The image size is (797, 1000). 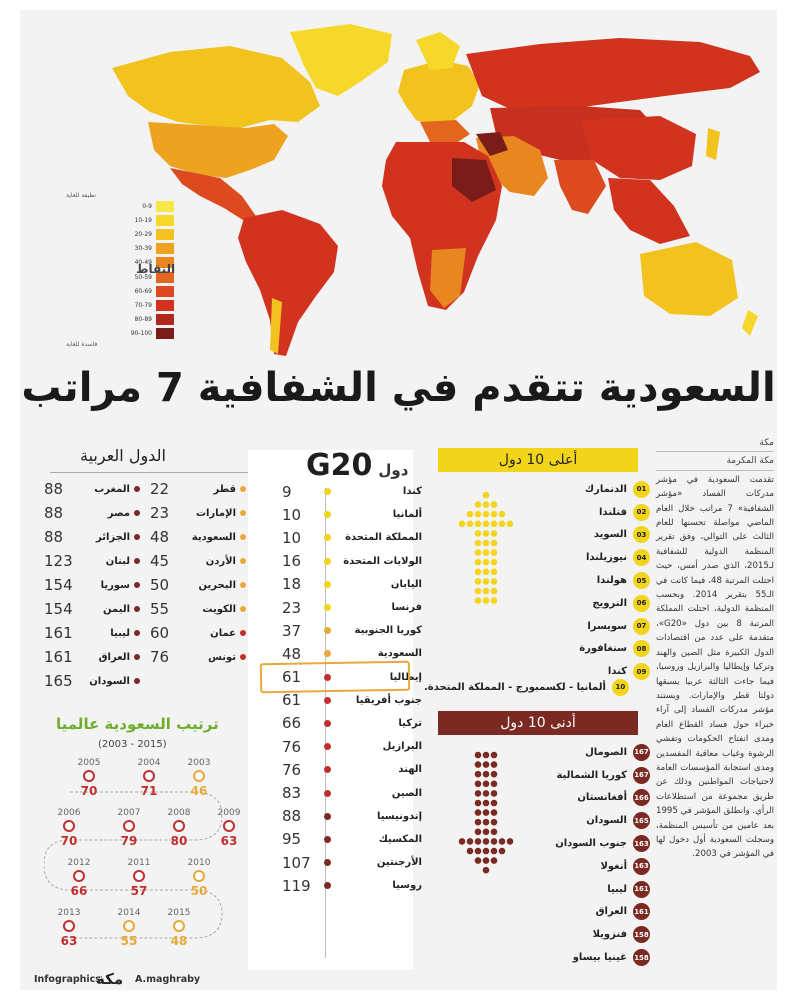 What do you see at coordinates (402, 747) in the screenshot?
I see `g20-country-name: البرازيل` at bounding box center [402, 747].